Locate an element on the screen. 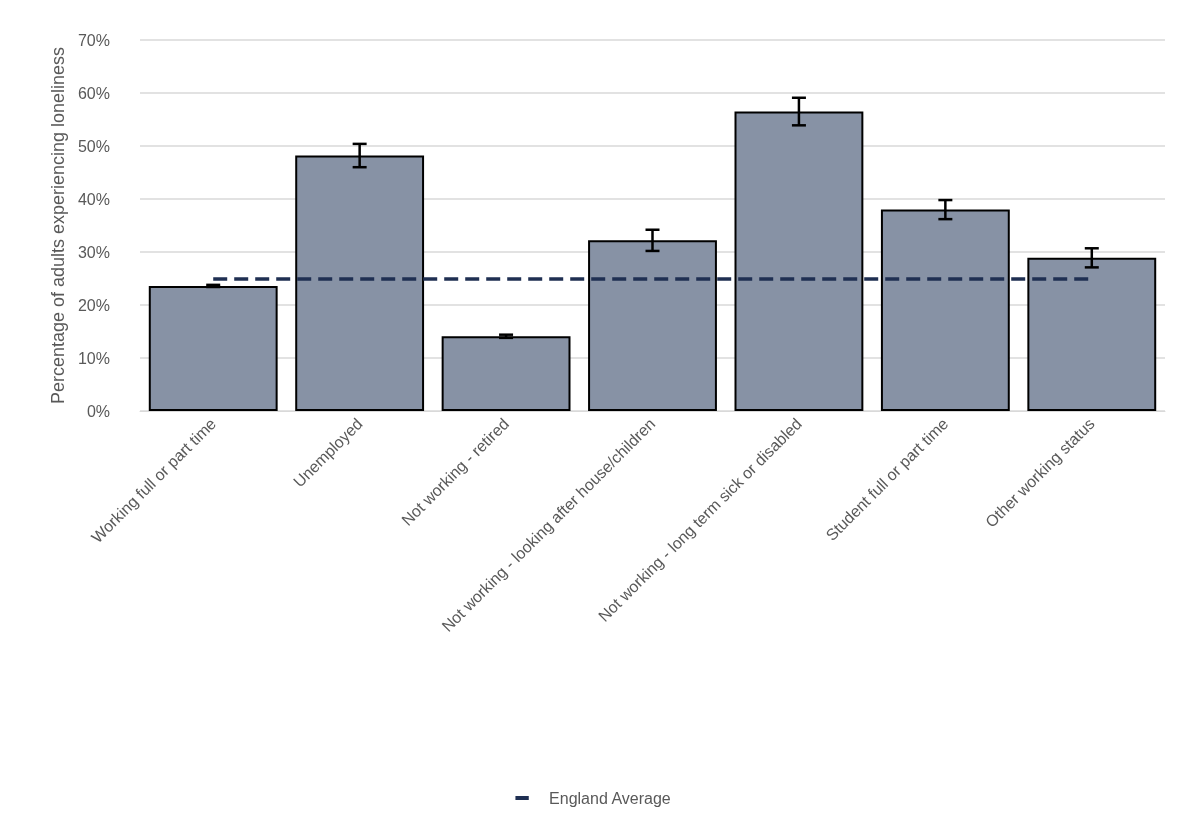 The width and height of the screenshot is (1187, 823). y-tick-label: 10% is located at coordinates (93, 358).